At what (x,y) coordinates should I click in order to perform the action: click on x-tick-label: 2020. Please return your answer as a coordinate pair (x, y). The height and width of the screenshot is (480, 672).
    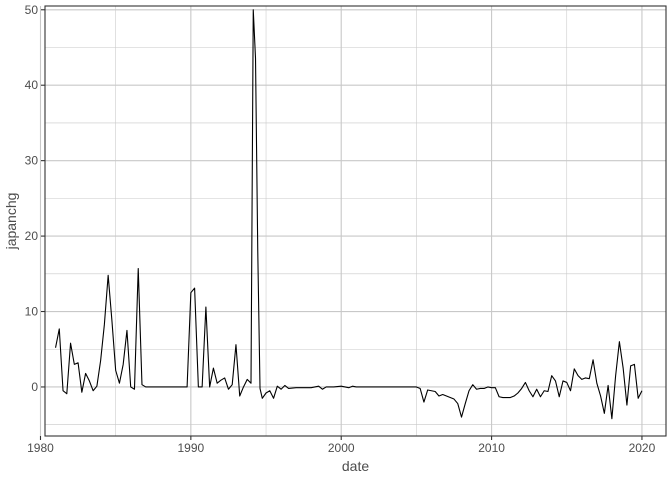
    Looking at the image, I should click on (642, 448).